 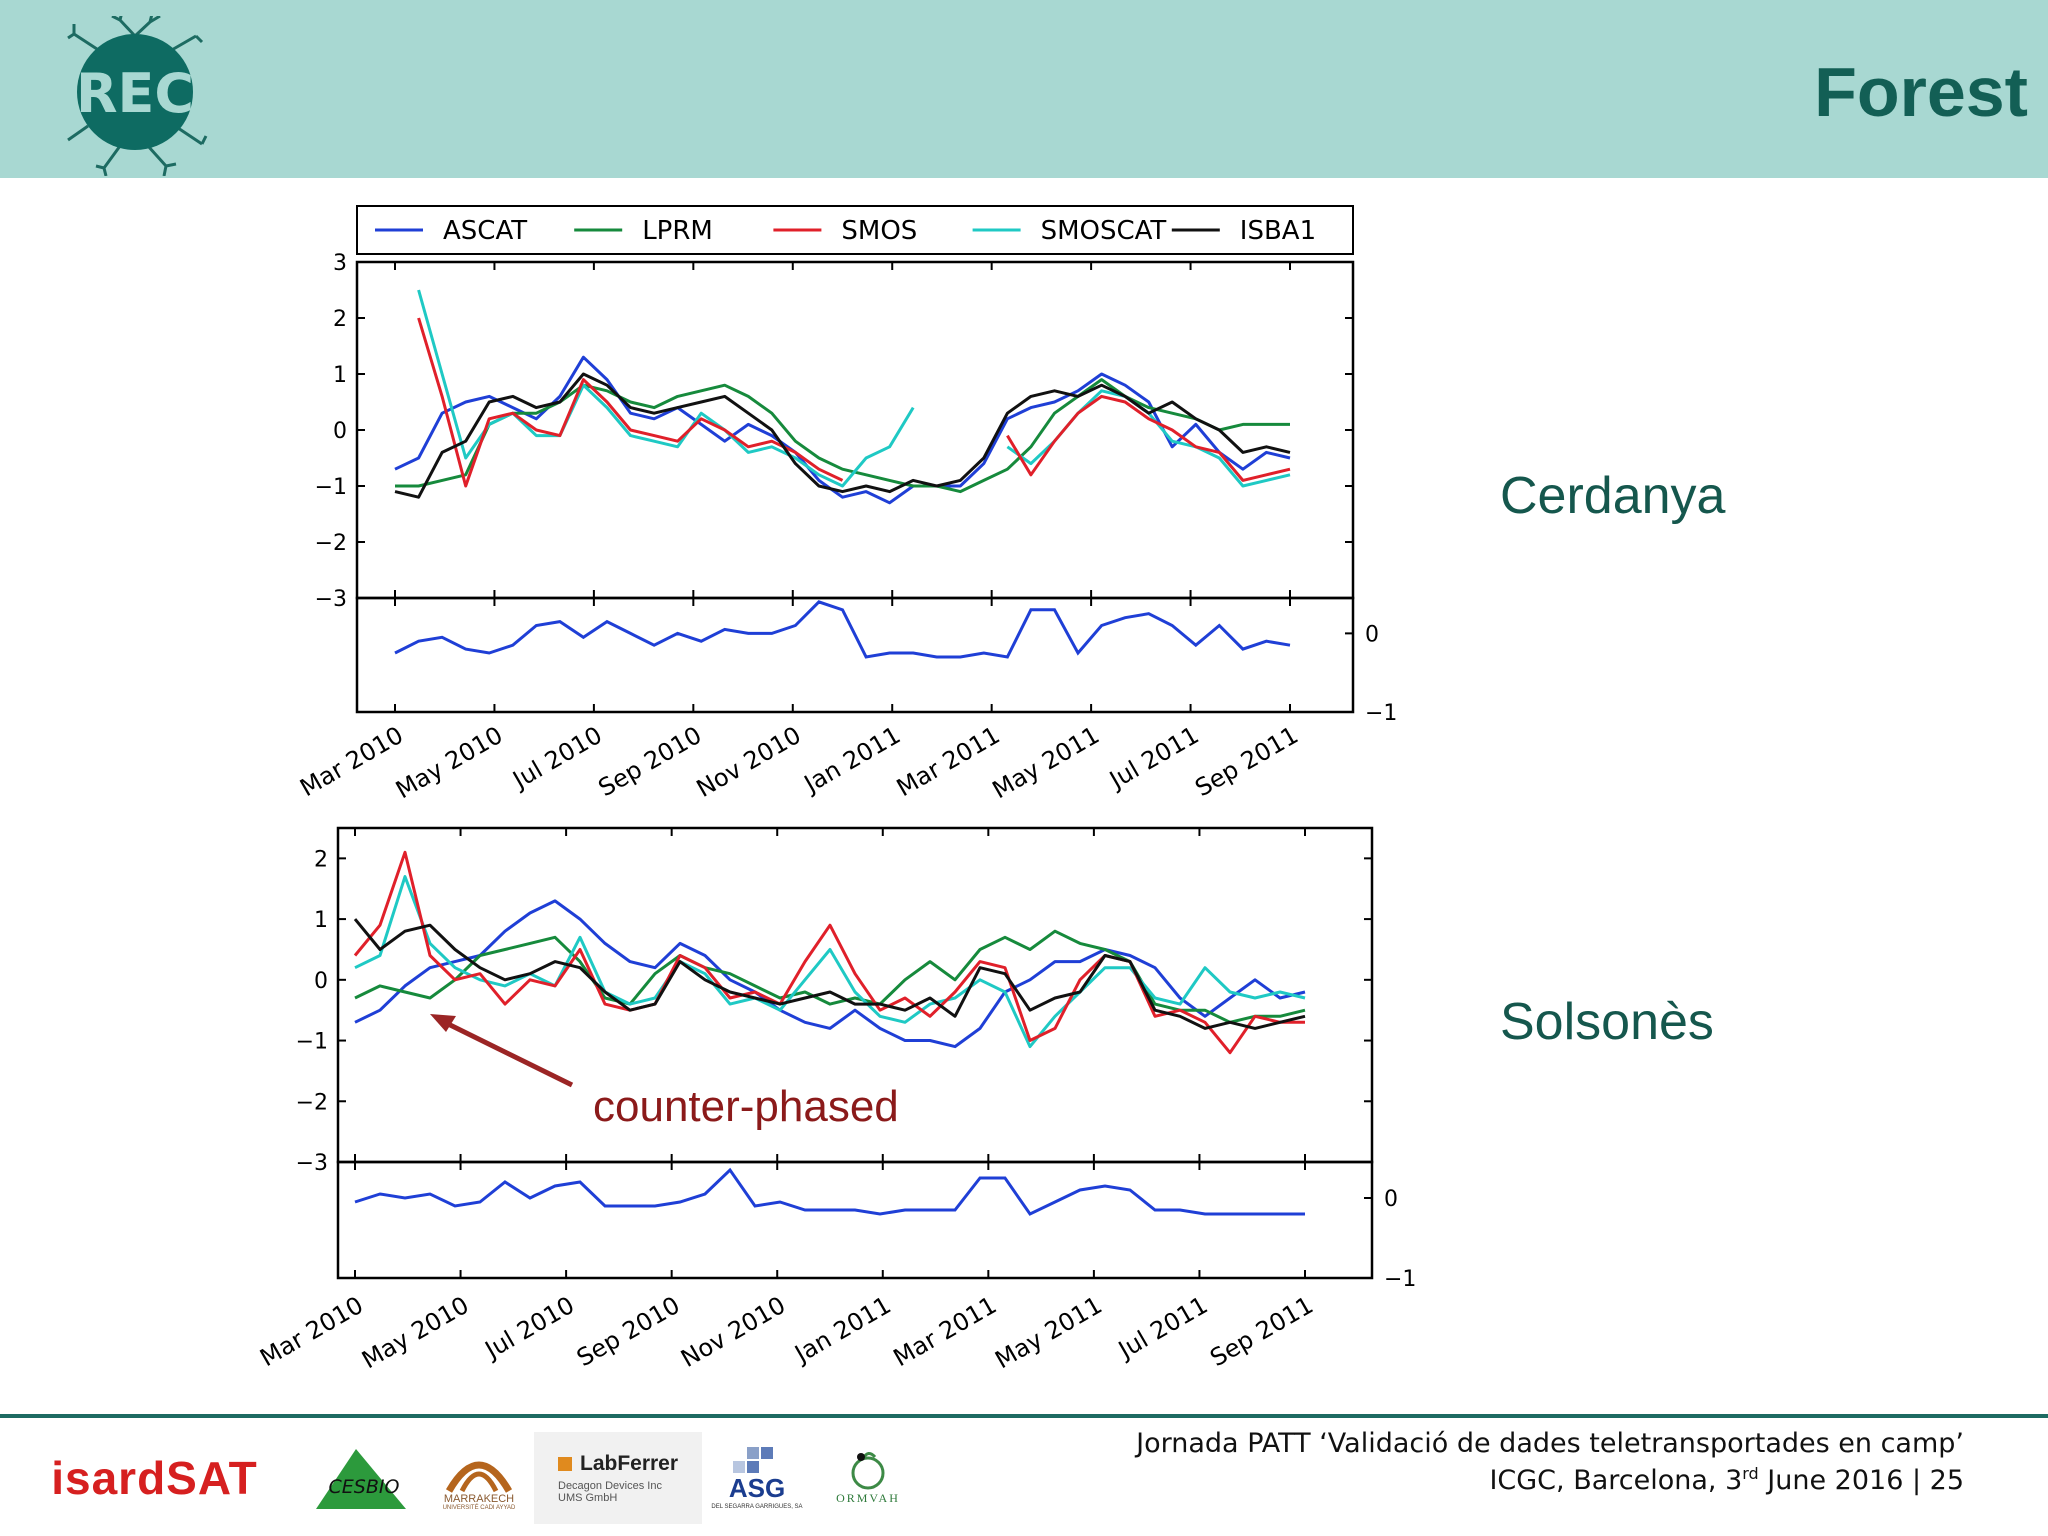 What do you see at coordinates (746, 1106) in the screenshot?
I see `annotation-label: counter-phased` at bounding box center [746, 1106].